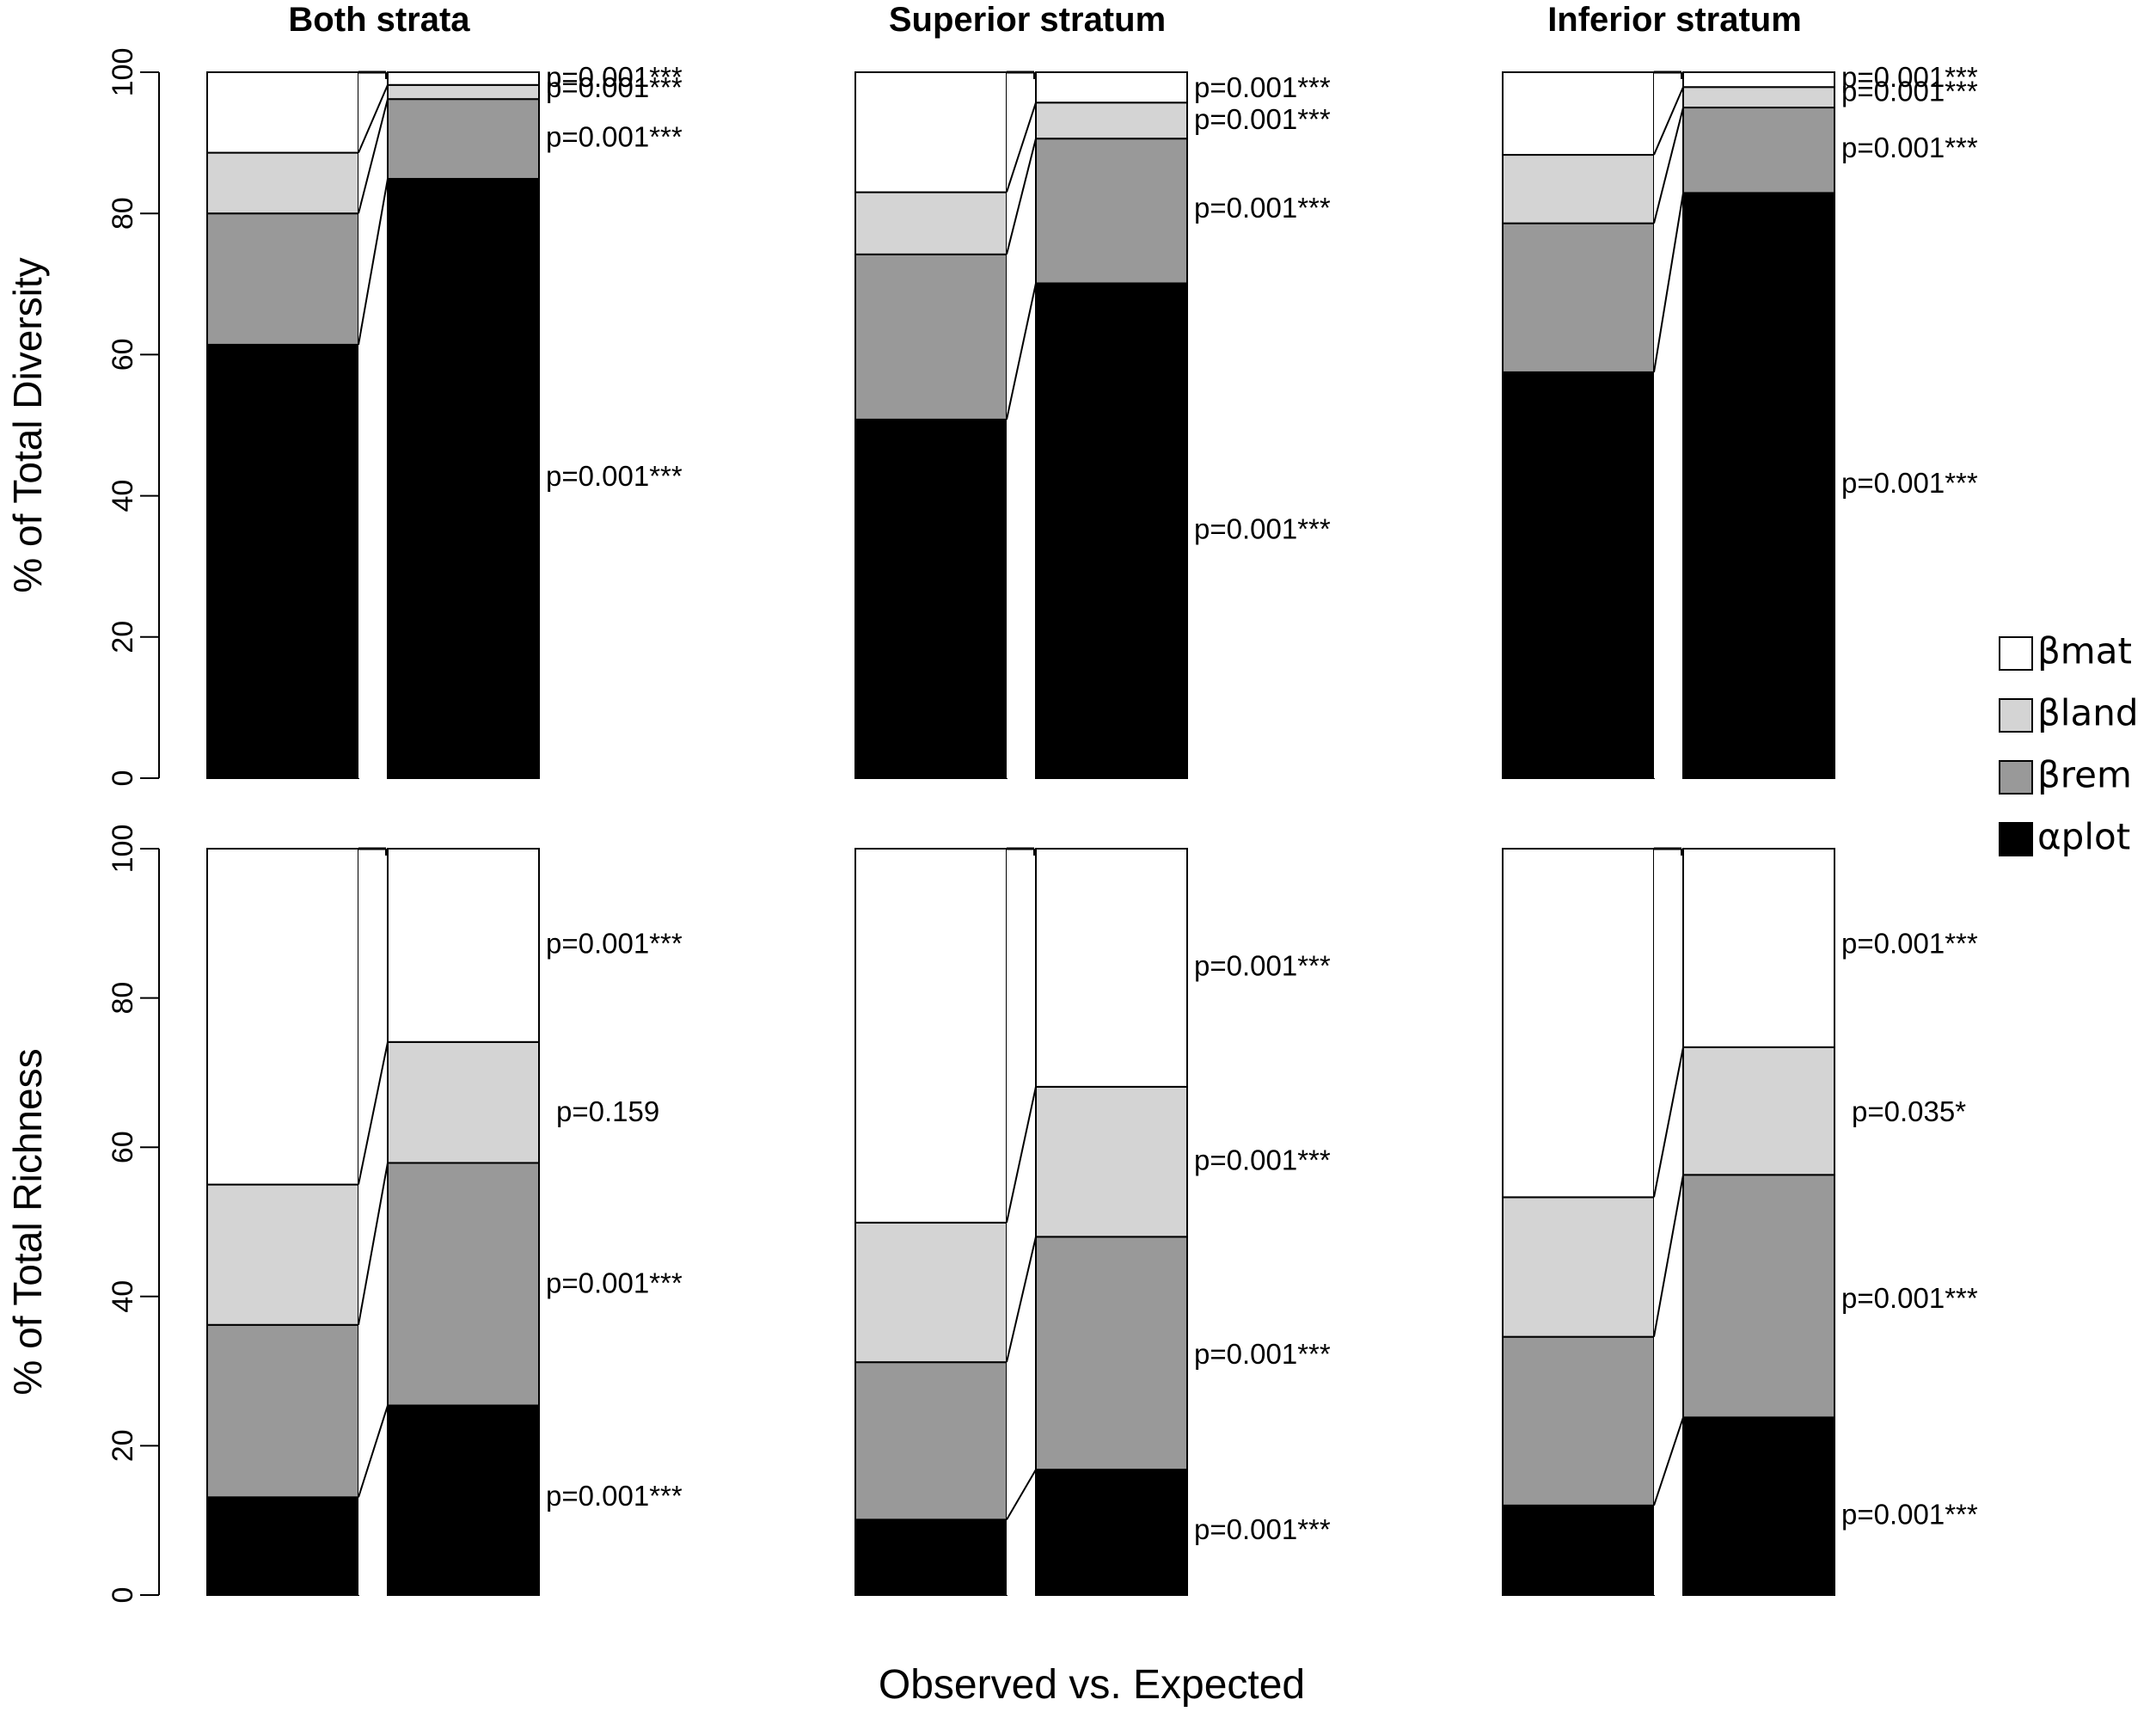  What do you see at coordinates (27, 425) in the screenshot?
I see `y-axis-label: % of Total Diversity` at bounding box center [27, 425].